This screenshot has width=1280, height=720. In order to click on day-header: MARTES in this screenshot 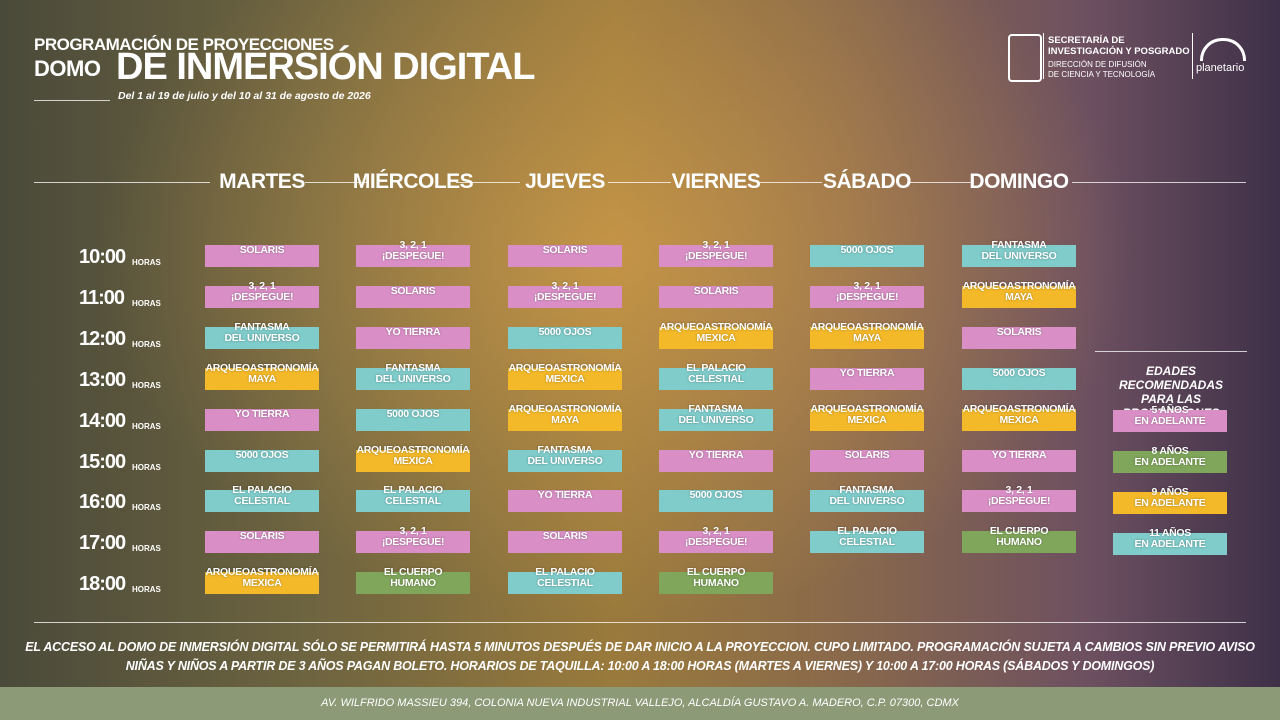, I will do `click(262, 181)`.